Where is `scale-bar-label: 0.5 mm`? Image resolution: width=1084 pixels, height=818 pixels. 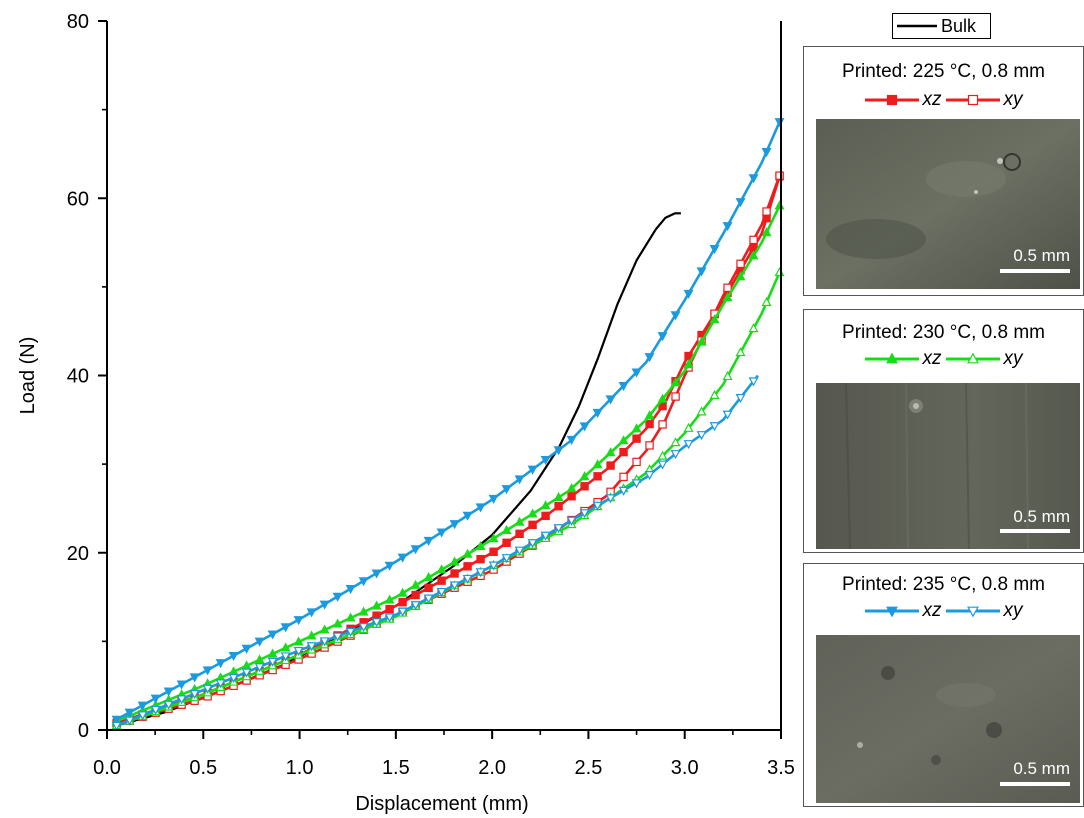
scale-bar-label: 0.5 mm is located at coordinates (1041, 516).